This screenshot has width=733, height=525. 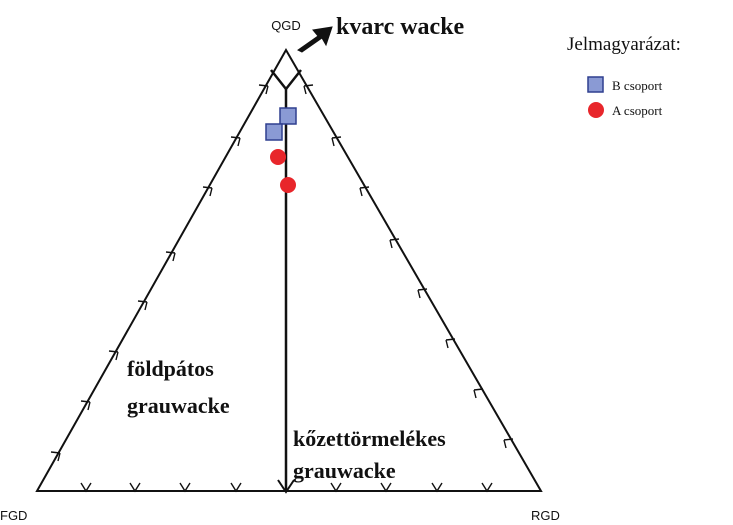 What do you see at coordinates (344, 470) in the screenshot?
I see `field-label-lithic-line2: grauwacke` at bounding box center [344, 470].